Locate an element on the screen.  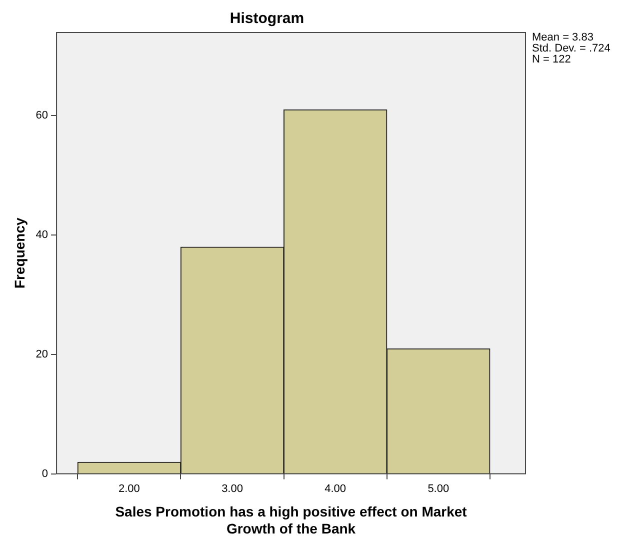
y-tick-label: 40 is located at coordinates (42, 235).